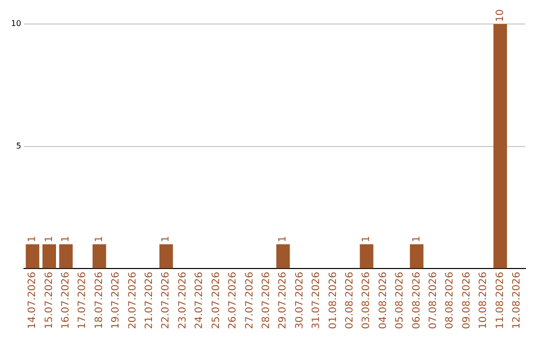 The image size is (540, 340). I want to click on x-tick-label: 02.08.2026, so click(350, 301).